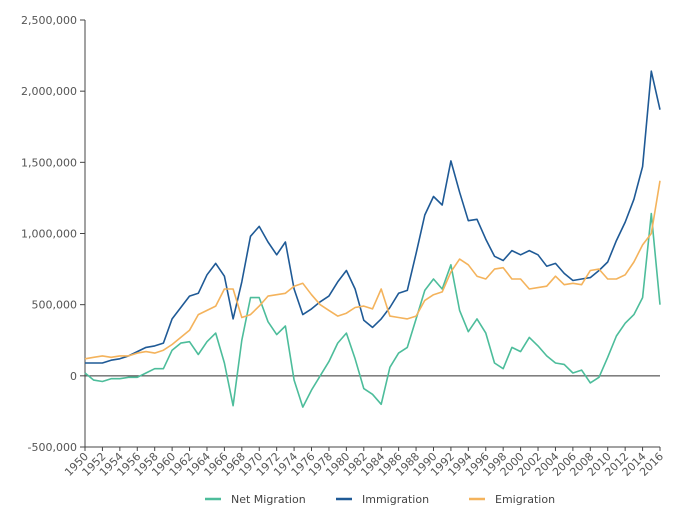 The image size is (700, 525). I want to click on y-tick-label: -500,000, so click(52, 447).